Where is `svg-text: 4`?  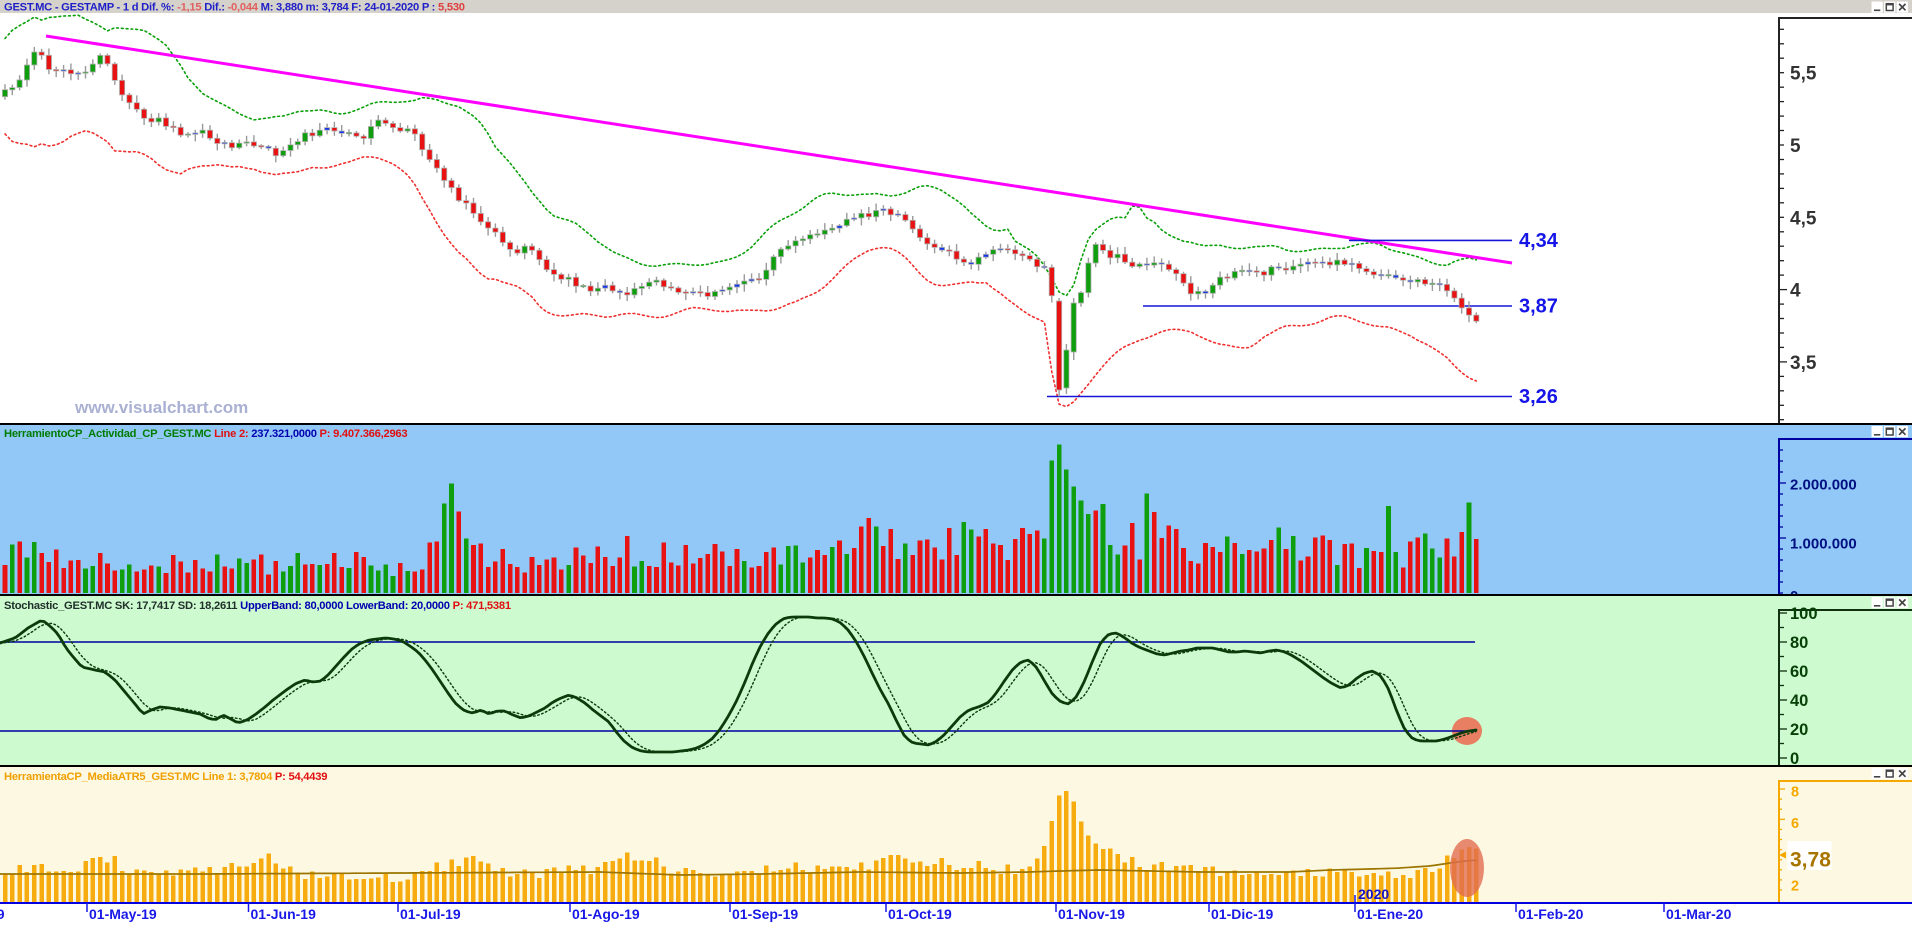
svg-text: 4 is located at coordinates (1795, 291).